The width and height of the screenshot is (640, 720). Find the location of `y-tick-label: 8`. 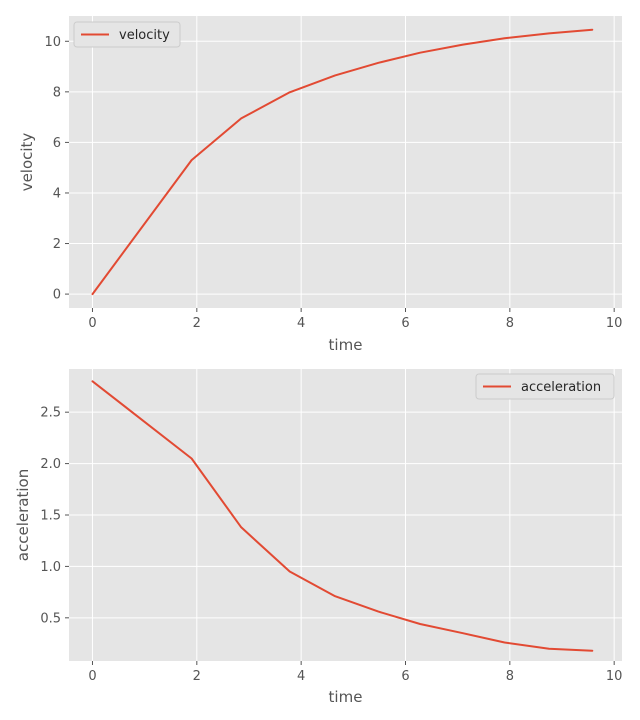

y-tick-label: 8 is located at coordinates (57, 92).